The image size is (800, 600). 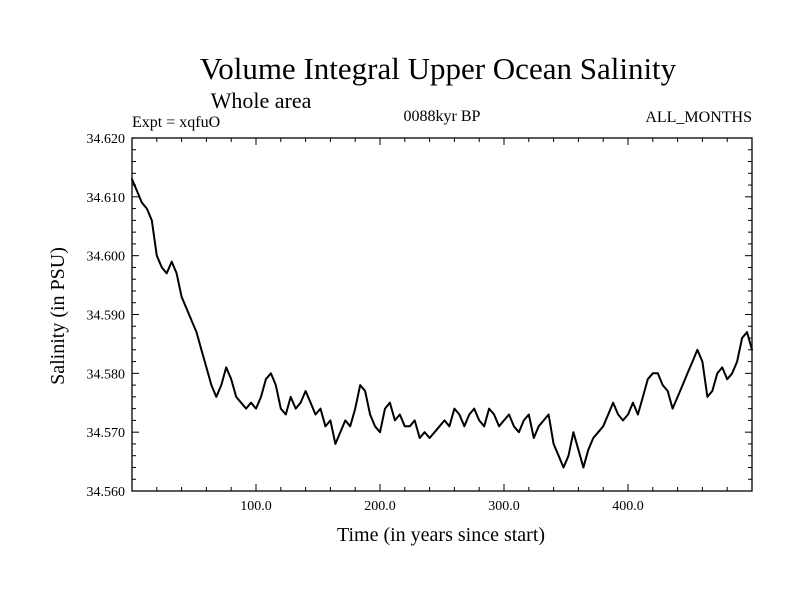 I want to click on x-axis-label: Time (in years since start), so click(x=441, y=535).